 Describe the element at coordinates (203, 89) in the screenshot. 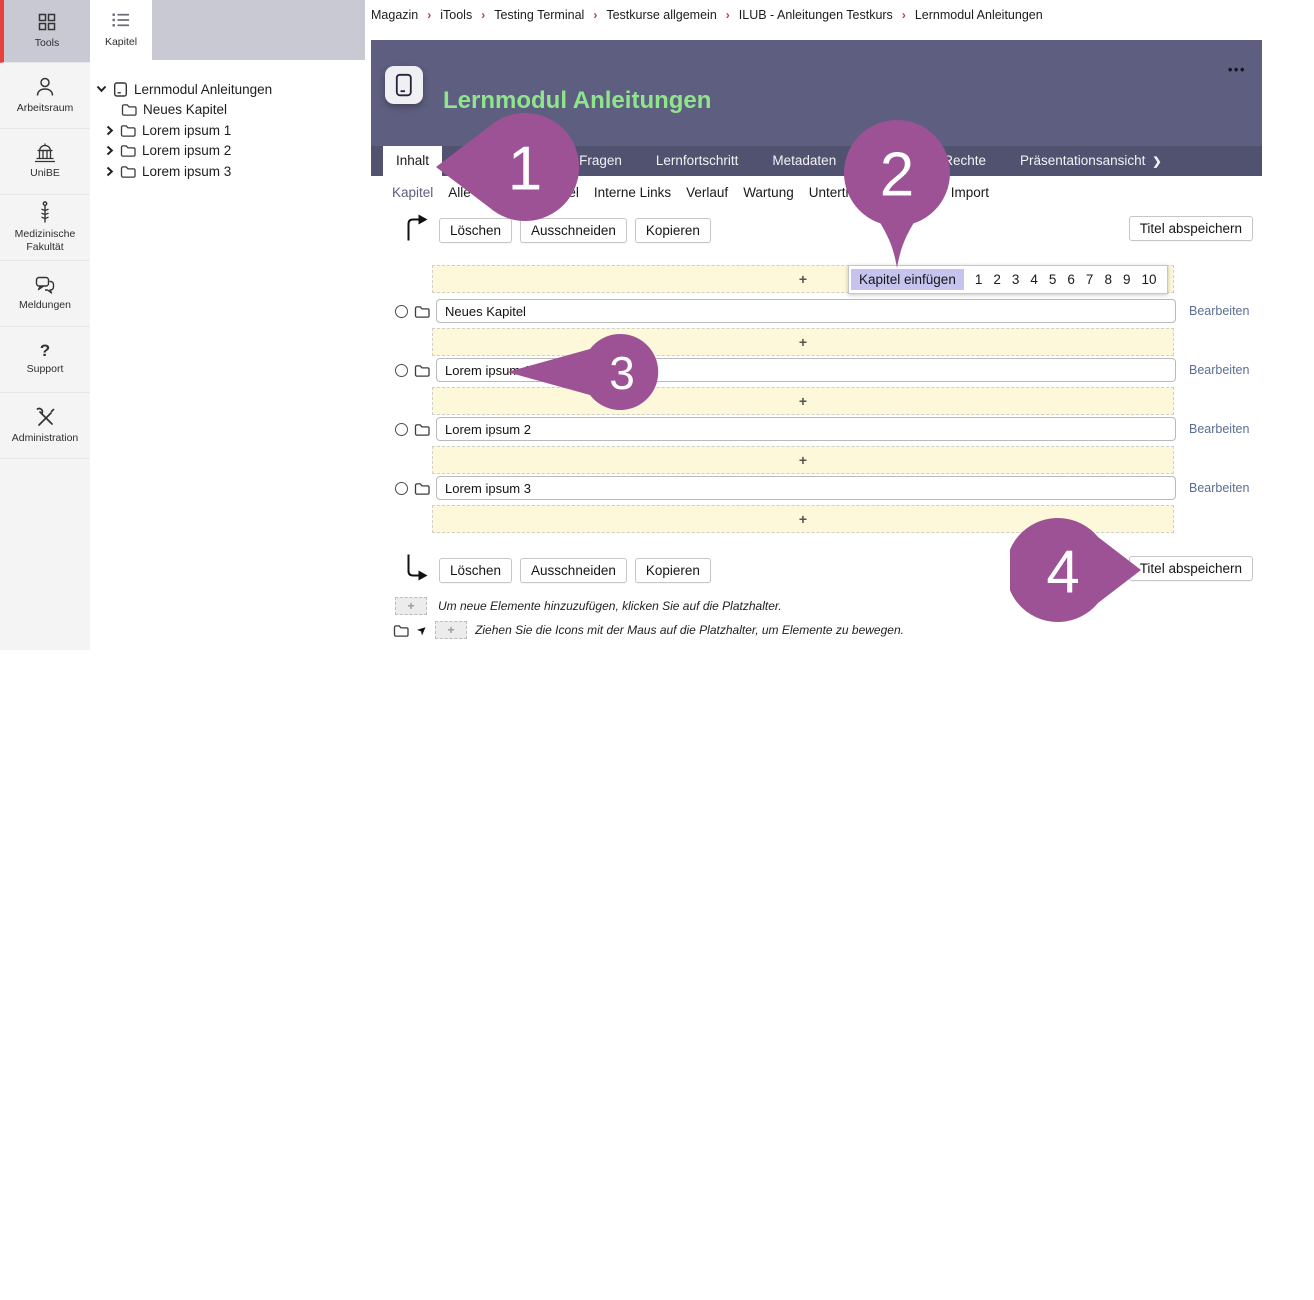

I see `tree-node-label: Lernmodul Anleitungen` at that location.